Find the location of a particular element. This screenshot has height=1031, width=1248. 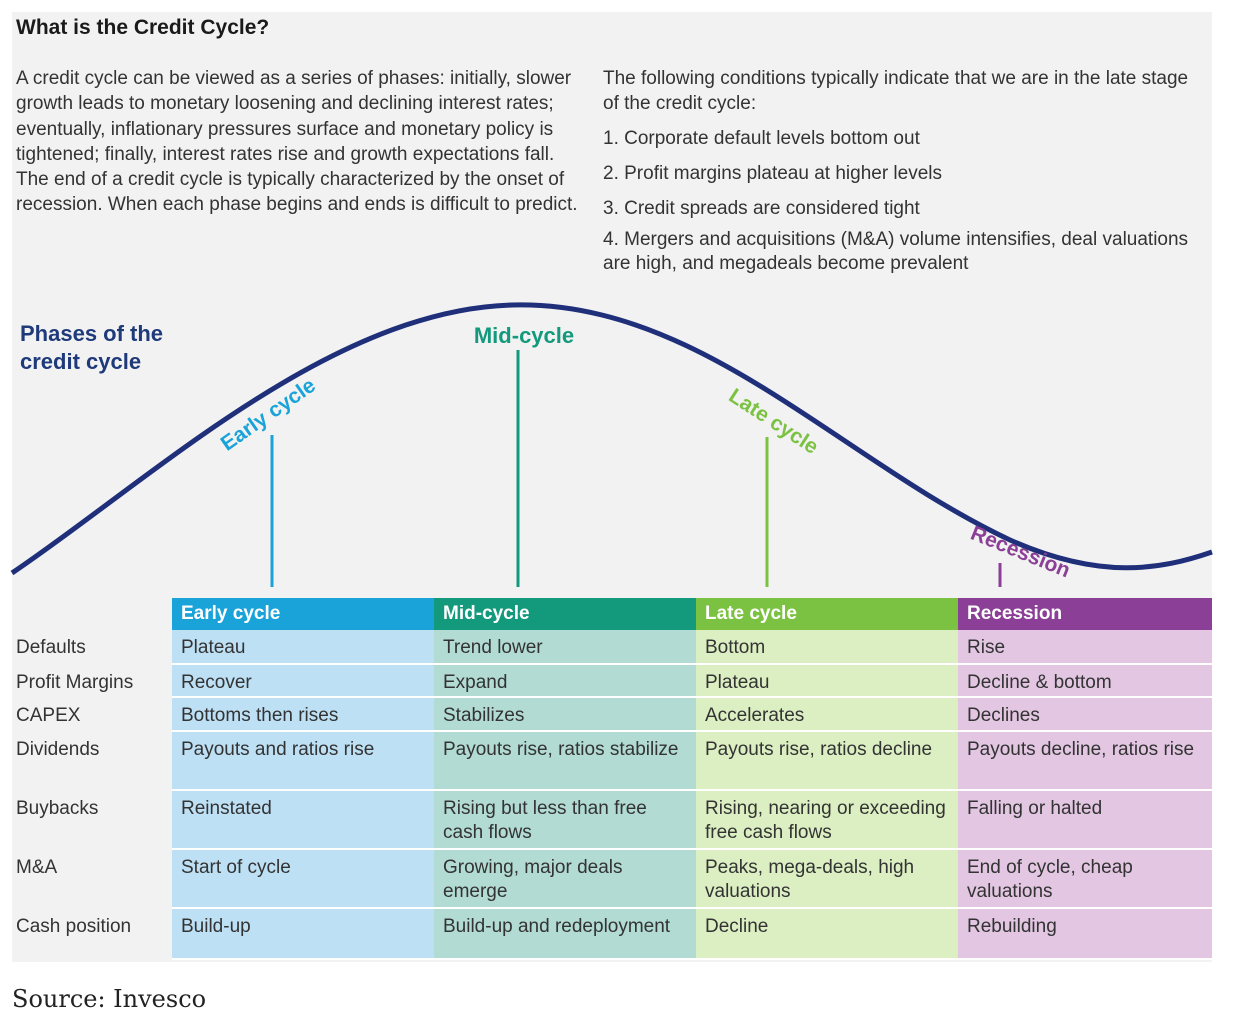

table-cell: Bottom is located at coordinates (827, 647).